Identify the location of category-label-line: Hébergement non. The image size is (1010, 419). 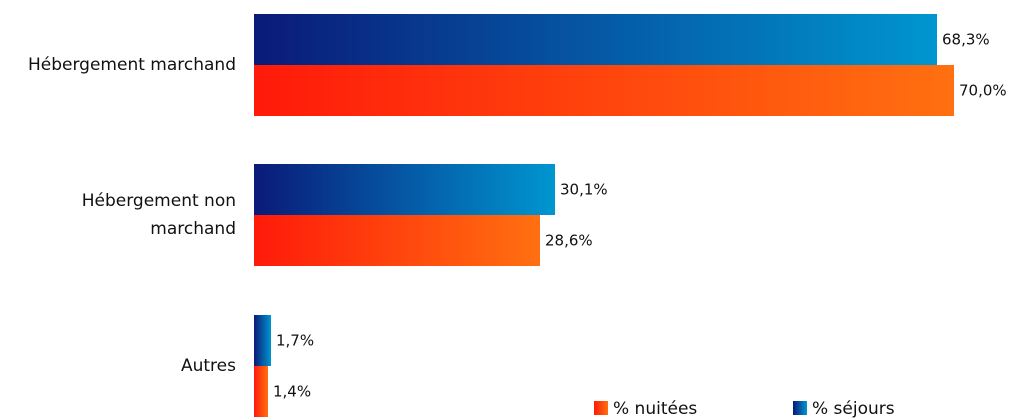
(159, 201).